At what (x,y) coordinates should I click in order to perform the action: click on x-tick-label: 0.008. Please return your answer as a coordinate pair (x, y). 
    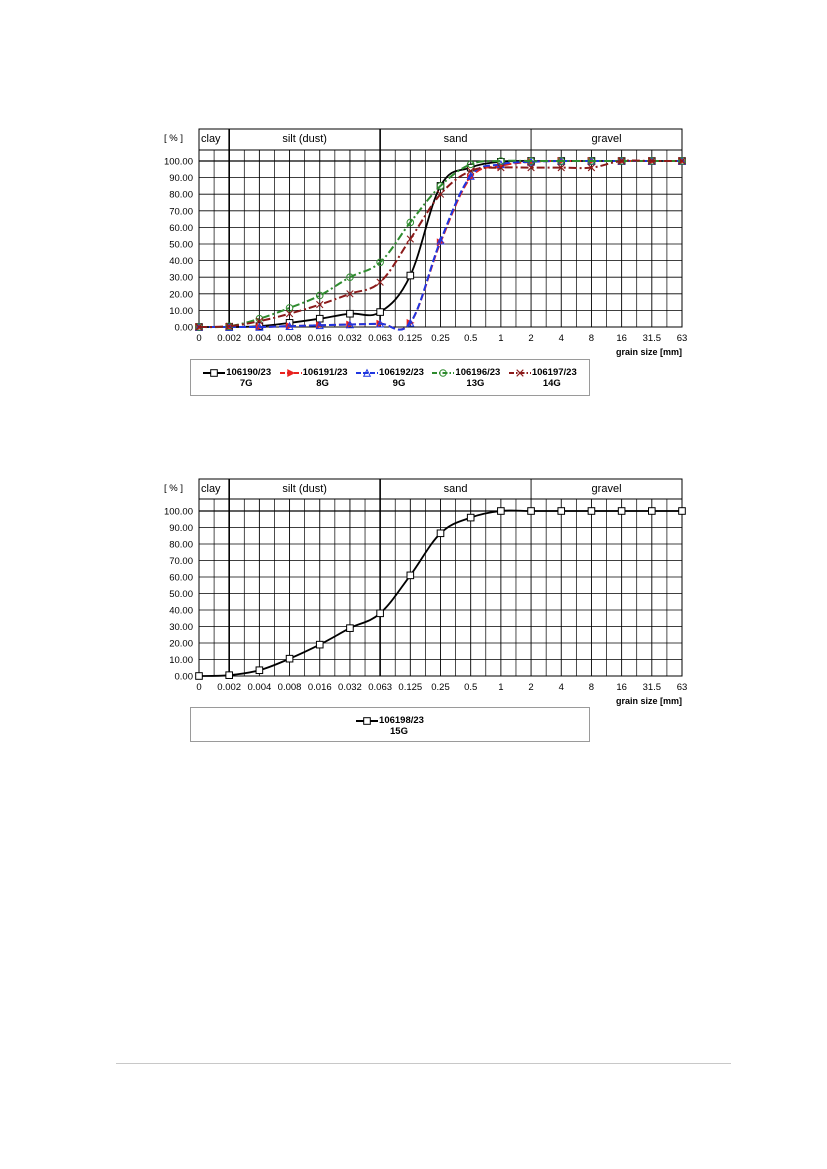
    Looking at the image, I should click on (290, 338).